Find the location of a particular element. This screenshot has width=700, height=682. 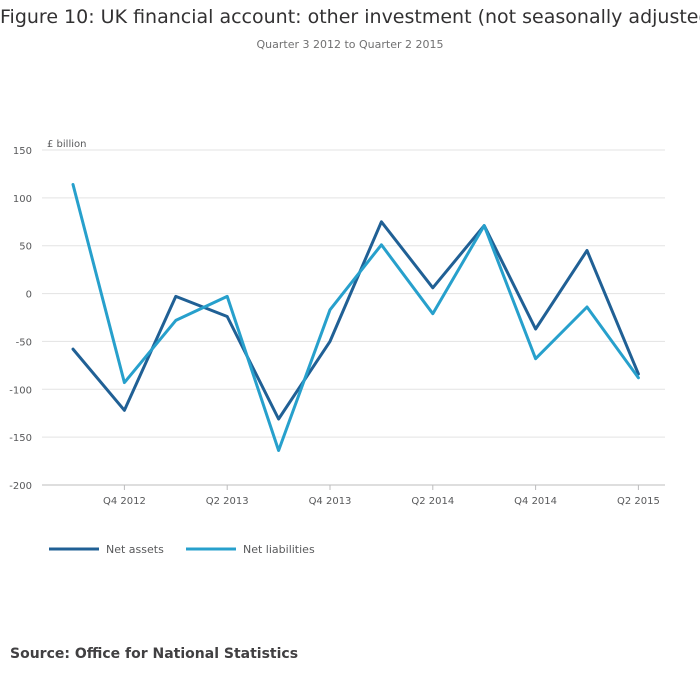

y-tick-label: 0 is located at coordinates (29, 295).